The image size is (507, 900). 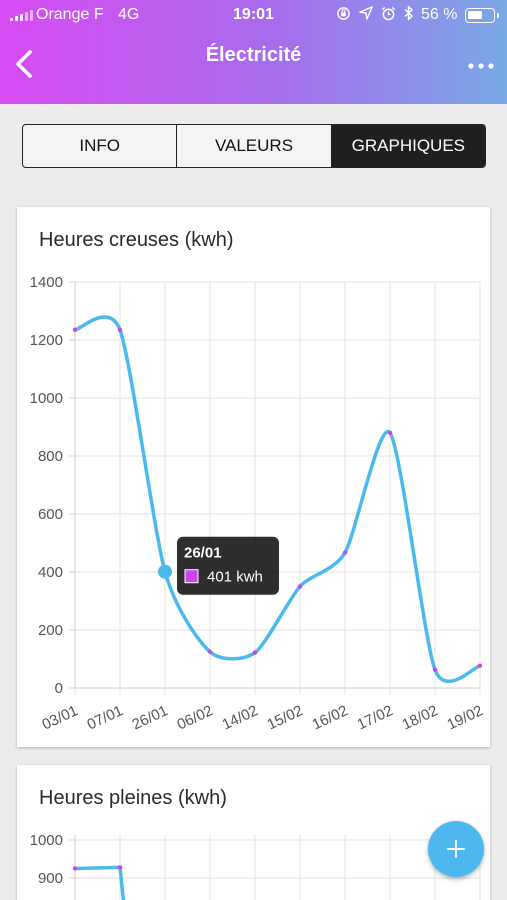 I want to click on y-tick-label: 1200, so click(x=46, y=340).